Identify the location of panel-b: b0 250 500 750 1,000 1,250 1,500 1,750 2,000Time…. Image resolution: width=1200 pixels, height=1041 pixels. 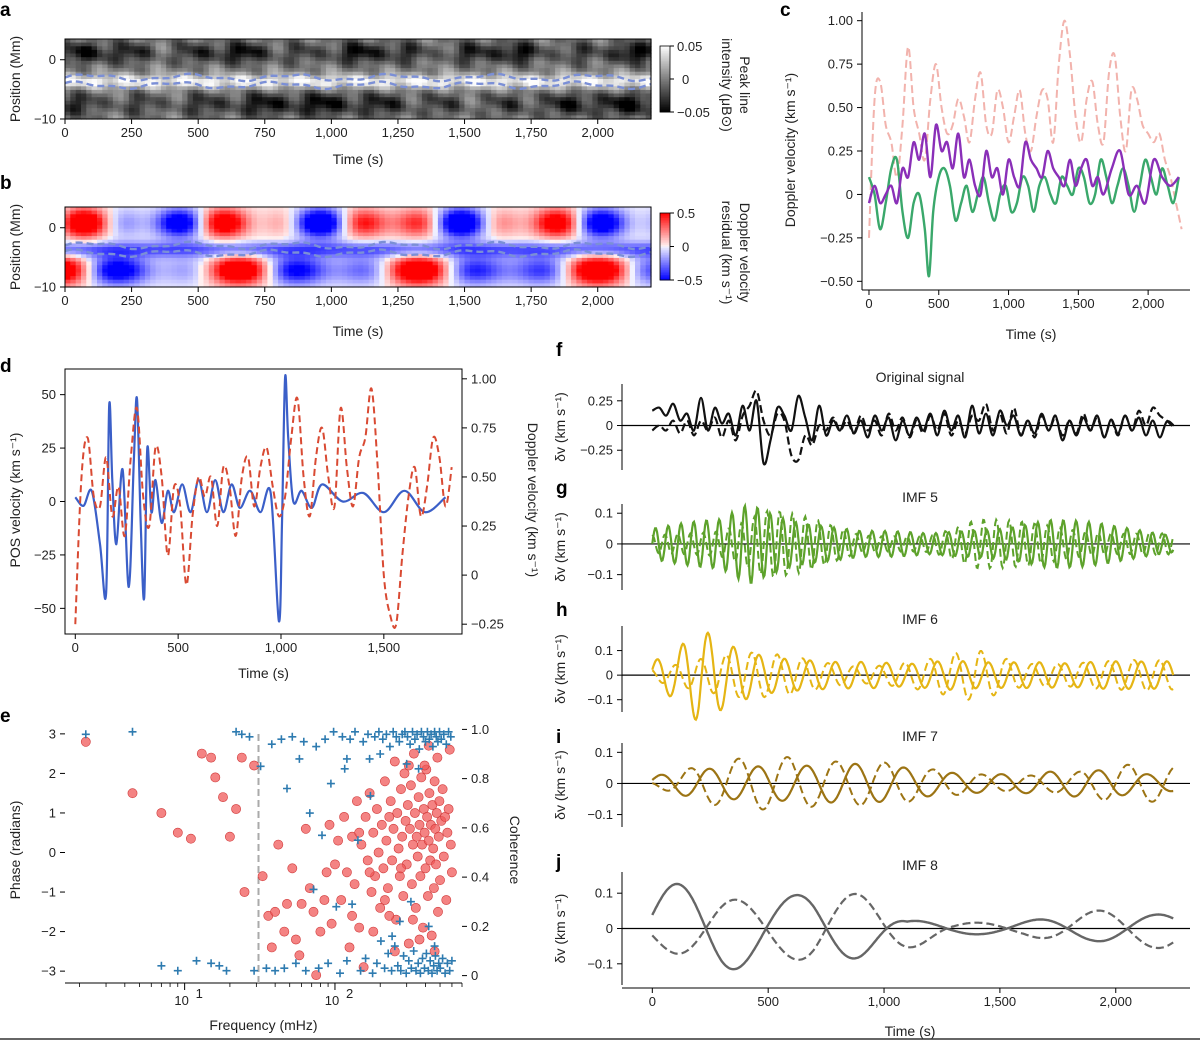
(376, 256).